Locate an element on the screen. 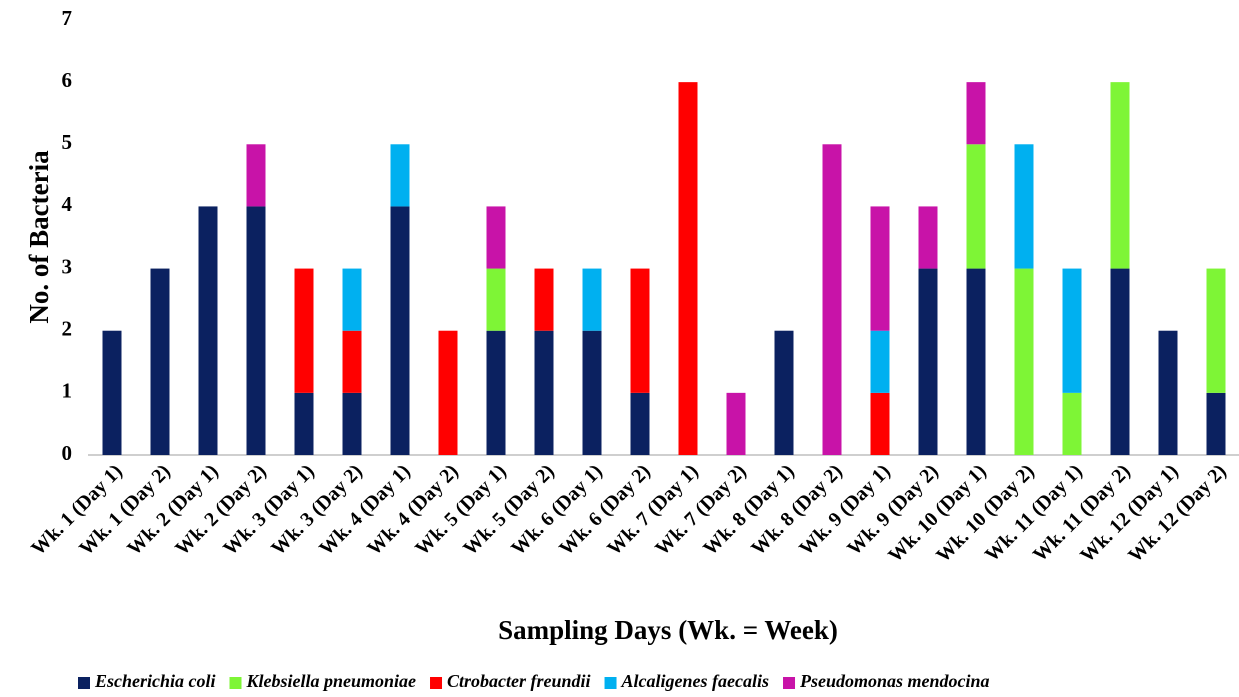  y-tick-label: 5 is located at coordinates (67, 142).